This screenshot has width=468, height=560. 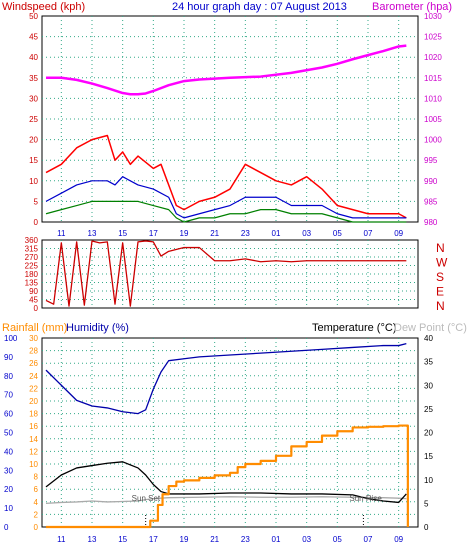 What do you see at coordinates (412, 7) in the screenshot?
I see `barometer-axis-title: Barometer (hpa)` at bounding box center [412, 7].